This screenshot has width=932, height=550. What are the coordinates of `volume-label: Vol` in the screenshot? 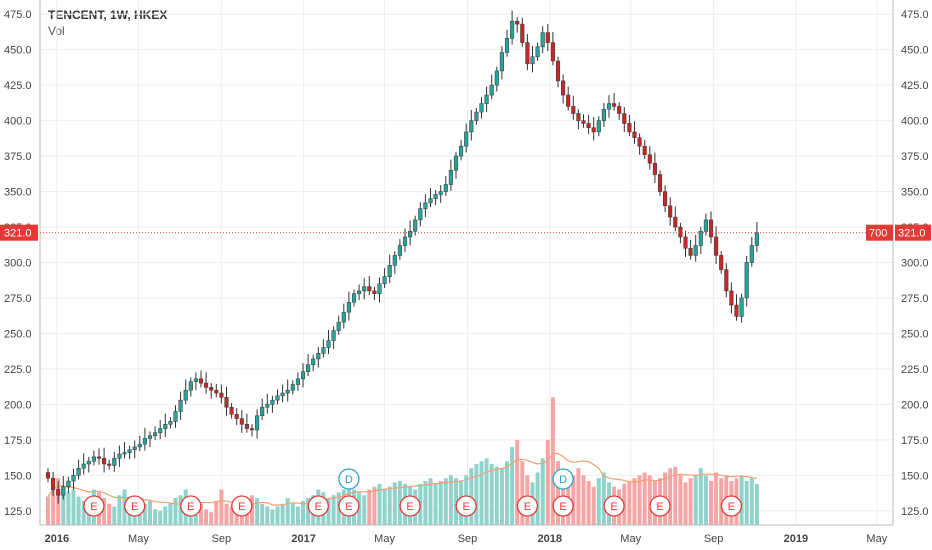 It's located at (56, 31).